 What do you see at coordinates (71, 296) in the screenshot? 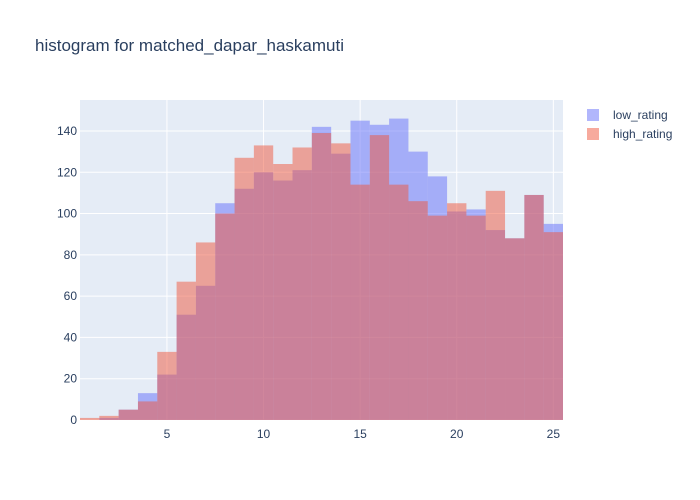
I see `y-tick-label: 60` at bounding box center [71, 296].